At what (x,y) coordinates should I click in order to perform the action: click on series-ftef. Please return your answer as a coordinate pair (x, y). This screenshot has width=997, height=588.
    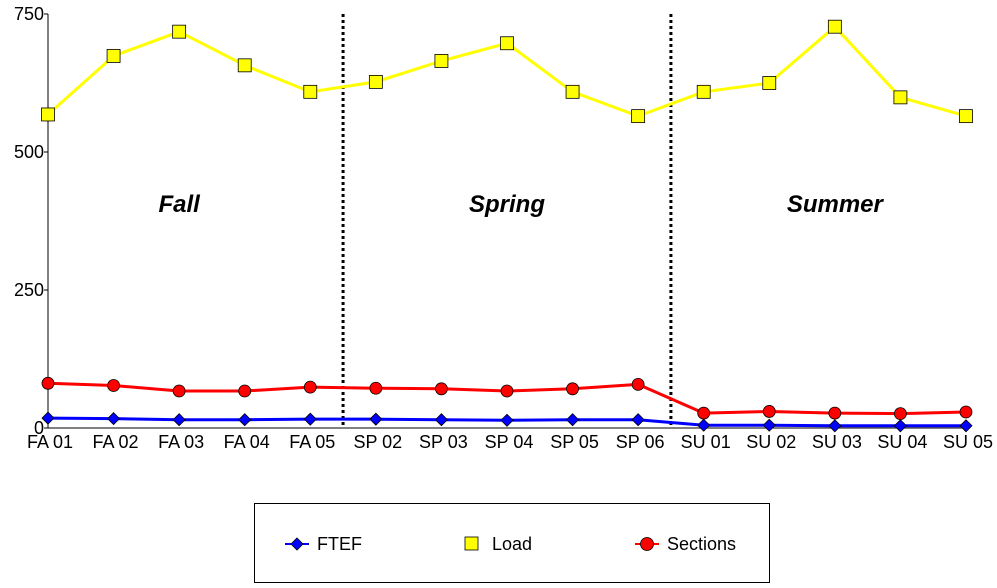
    Looking at the image, I should click on (507, 422).